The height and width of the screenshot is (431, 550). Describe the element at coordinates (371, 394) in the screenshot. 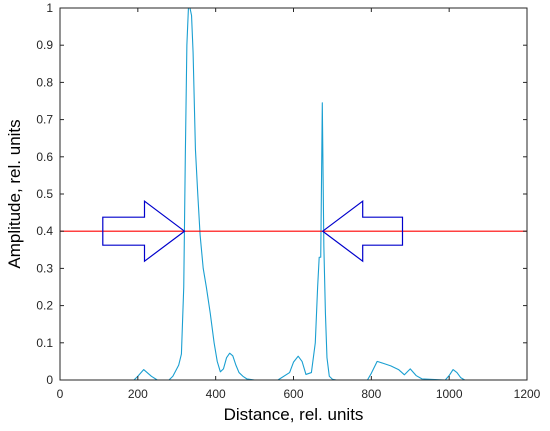

I see `x-tick-label: 800` at that location.